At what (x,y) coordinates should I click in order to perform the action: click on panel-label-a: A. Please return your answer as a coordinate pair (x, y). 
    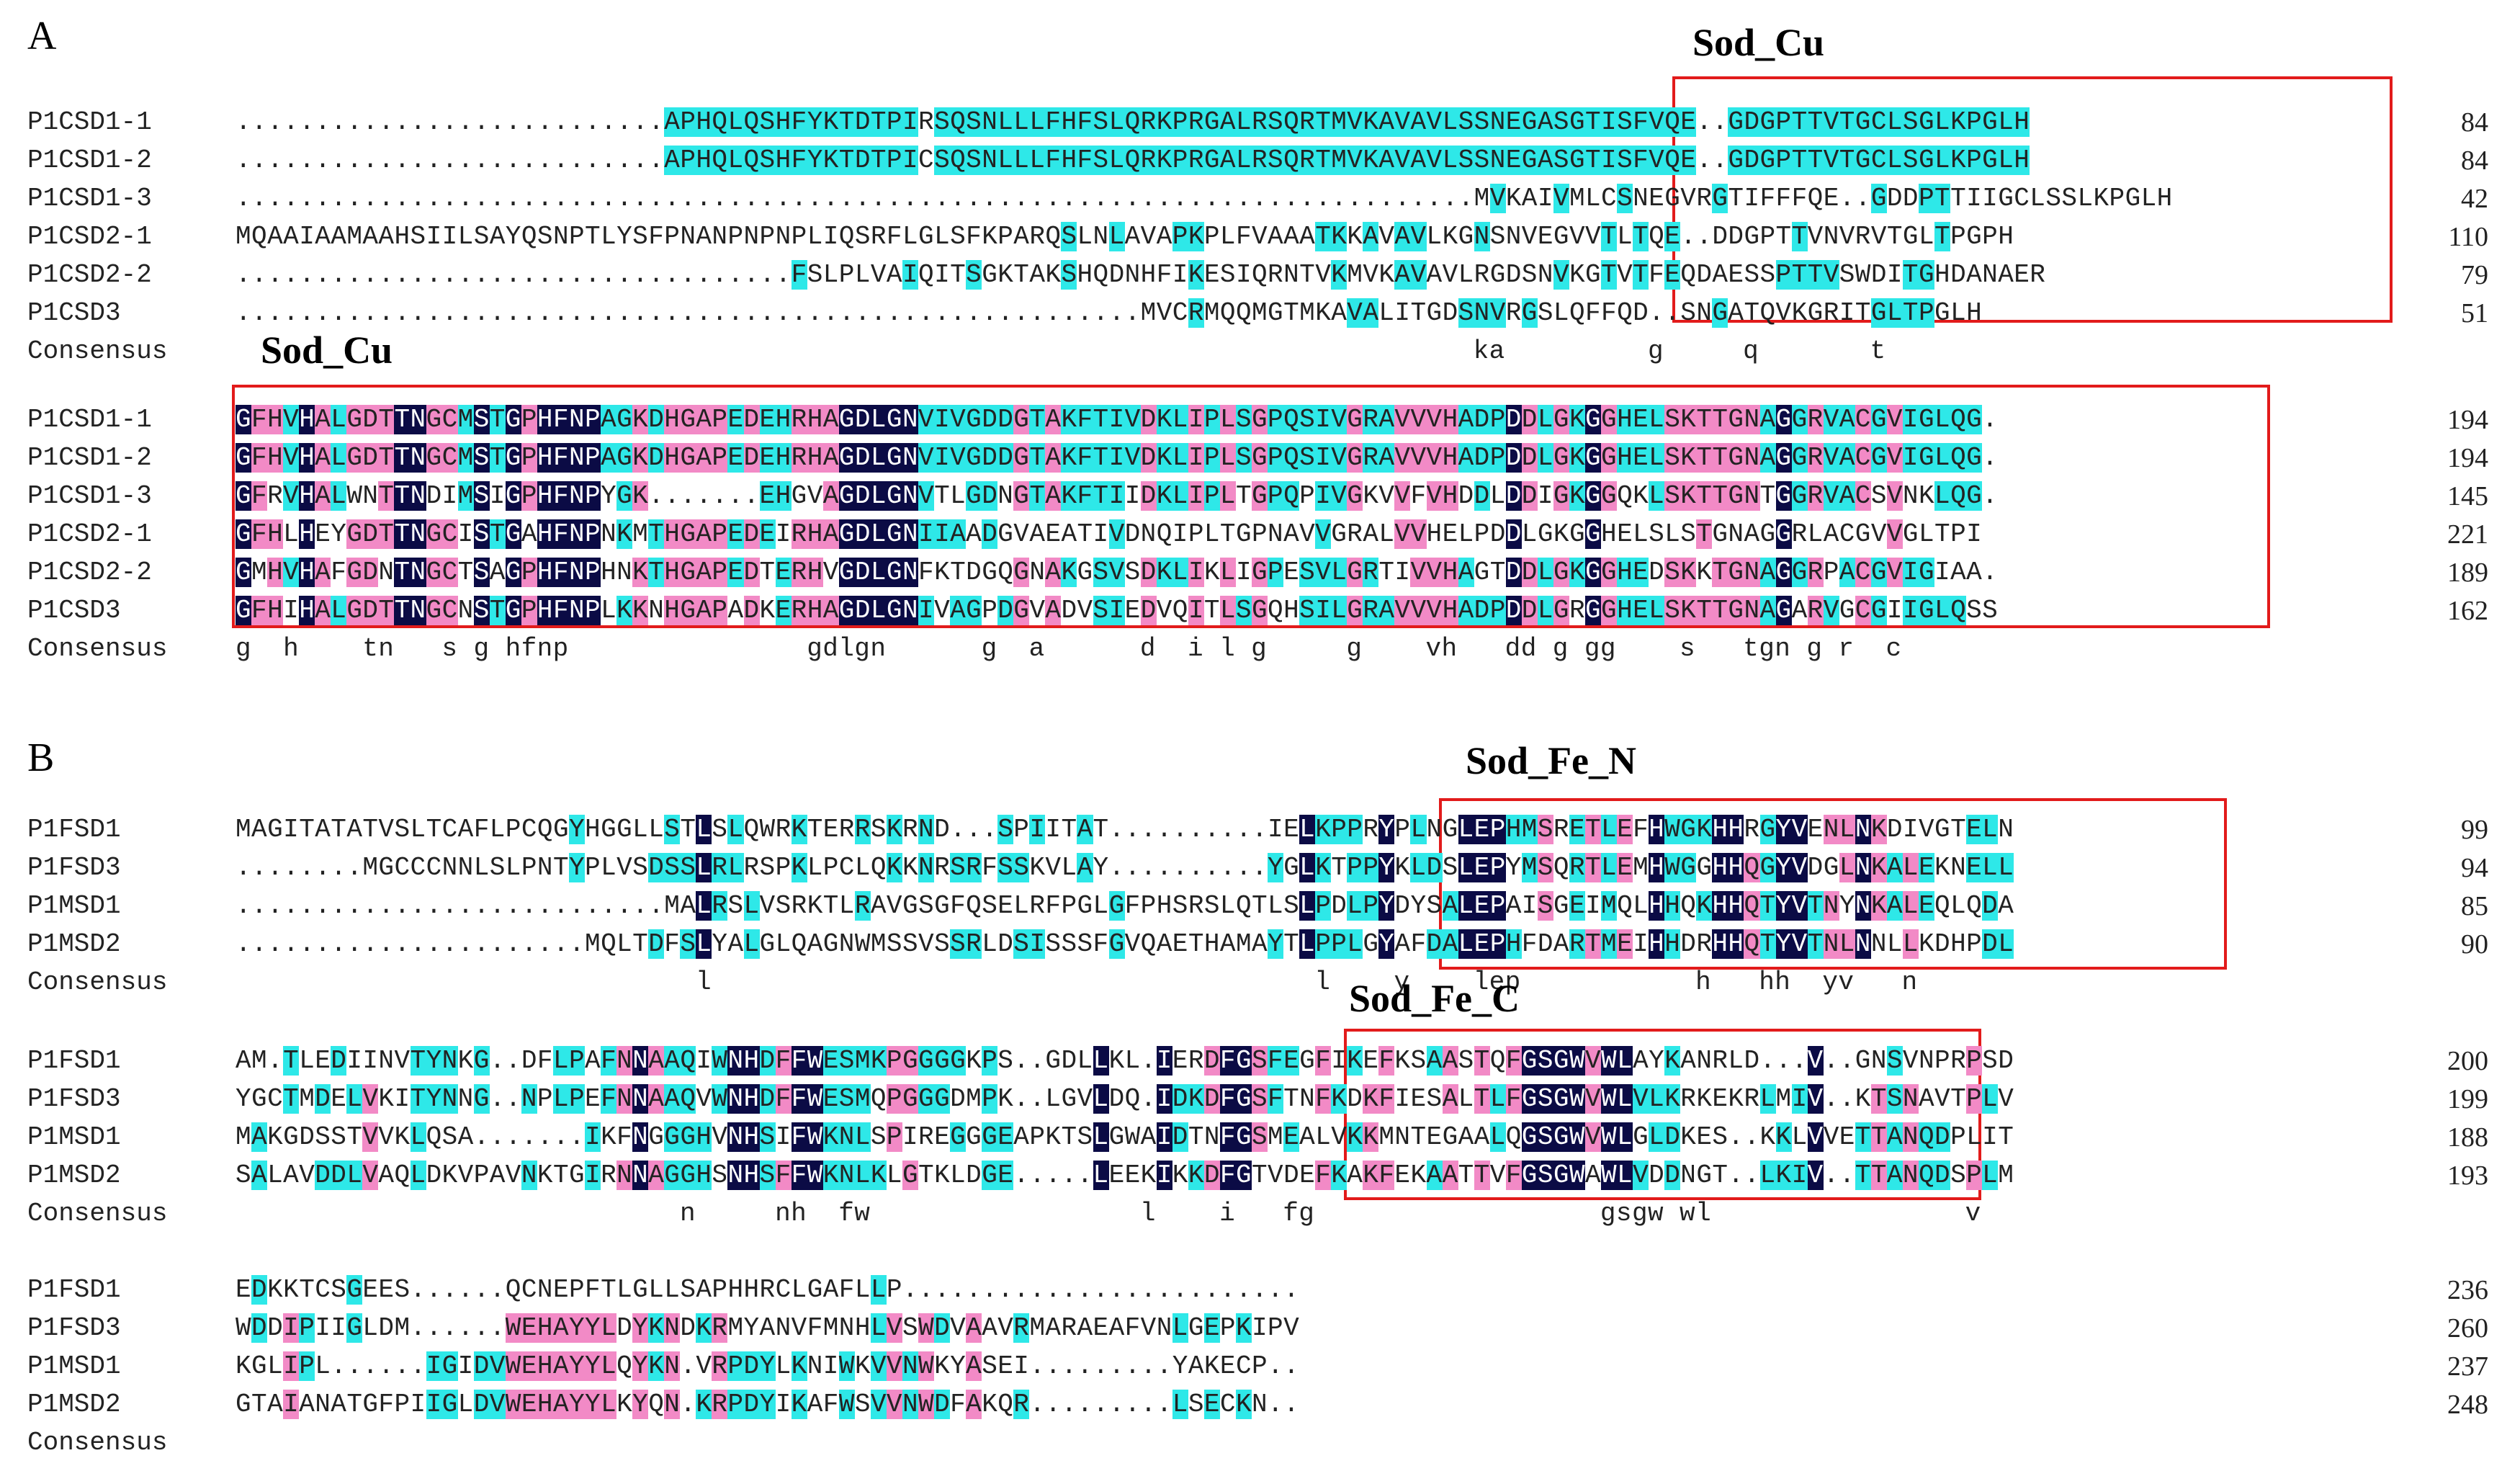
    Looking at the image, I should click on (42, 36).